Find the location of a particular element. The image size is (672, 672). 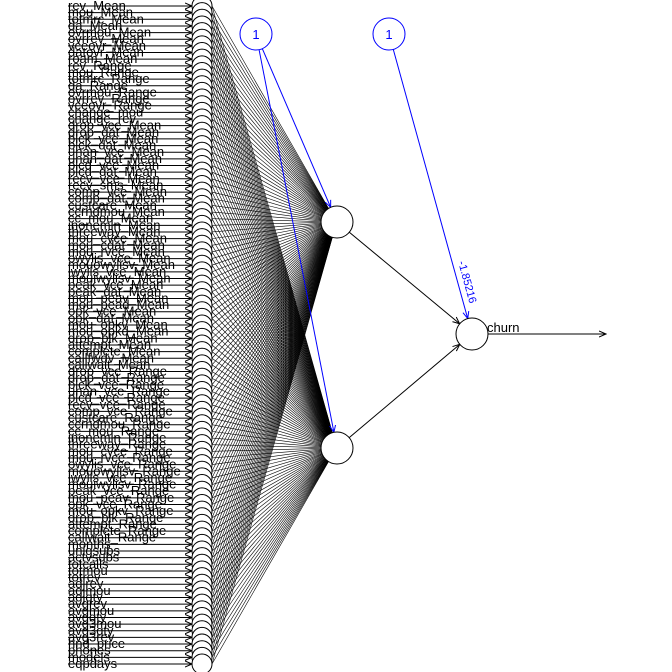

input-label: threeway_Mean is located at coordinates (114, 231).